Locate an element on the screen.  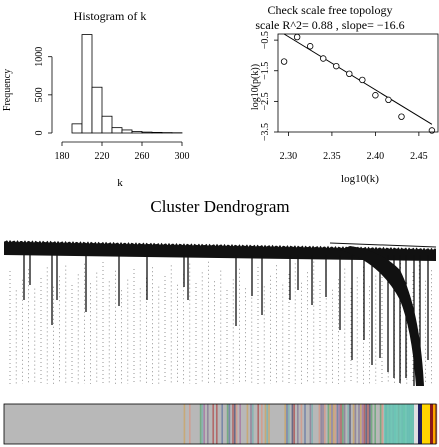
module-band-navy is located at coordinates (420, 424).